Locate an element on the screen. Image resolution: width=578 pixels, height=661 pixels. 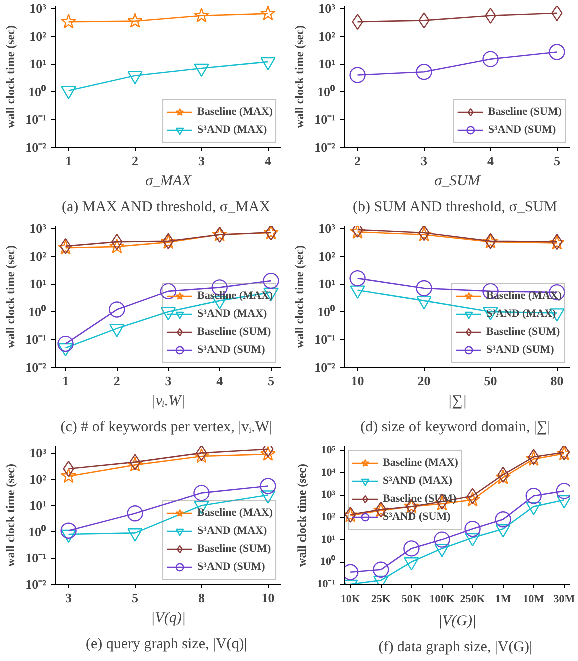
x-tick-label: 50K is located at coordinates (412, 600).